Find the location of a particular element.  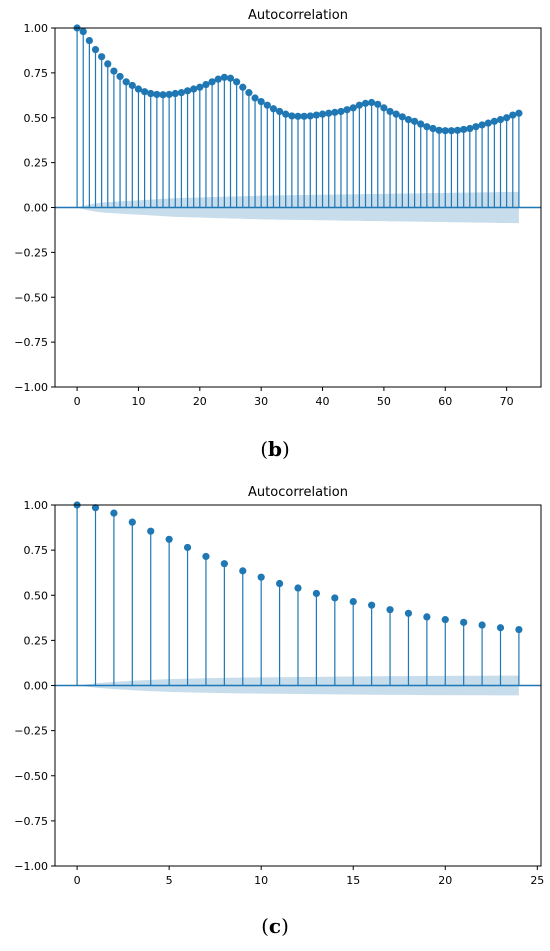

caption-letter: b is located at coordinates (275, 449).